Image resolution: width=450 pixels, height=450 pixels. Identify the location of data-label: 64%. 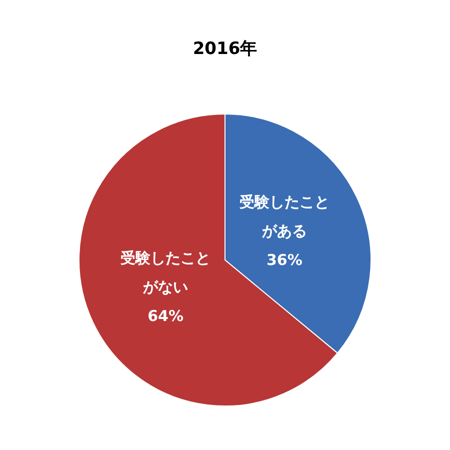
(166, 316).